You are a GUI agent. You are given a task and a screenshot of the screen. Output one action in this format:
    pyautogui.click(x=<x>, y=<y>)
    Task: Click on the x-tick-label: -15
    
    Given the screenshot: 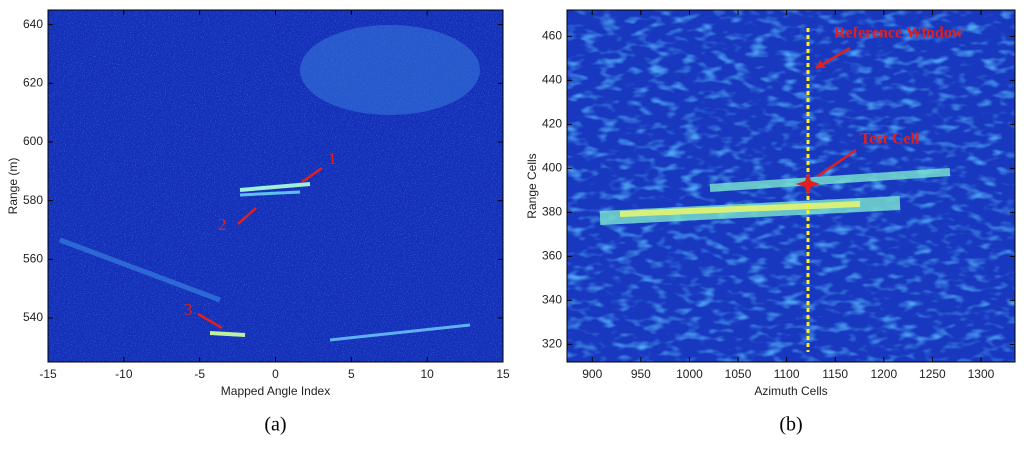 What is the action you would take?
    pyautogui.click(x=48, y=374)
    